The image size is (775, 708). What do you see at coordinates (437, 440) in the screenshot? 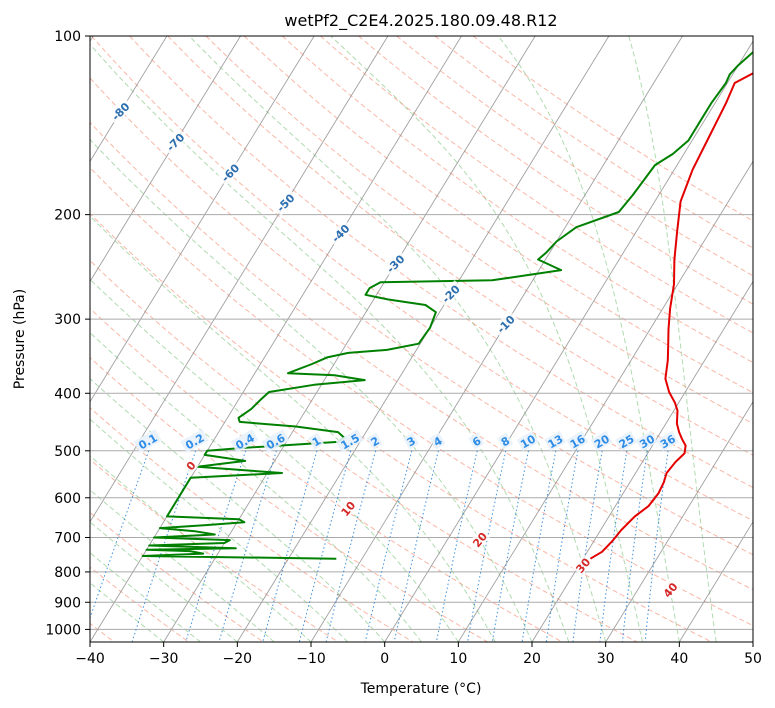
I see `mixing-ratio-label: 4` at bounding box center [437, 440].